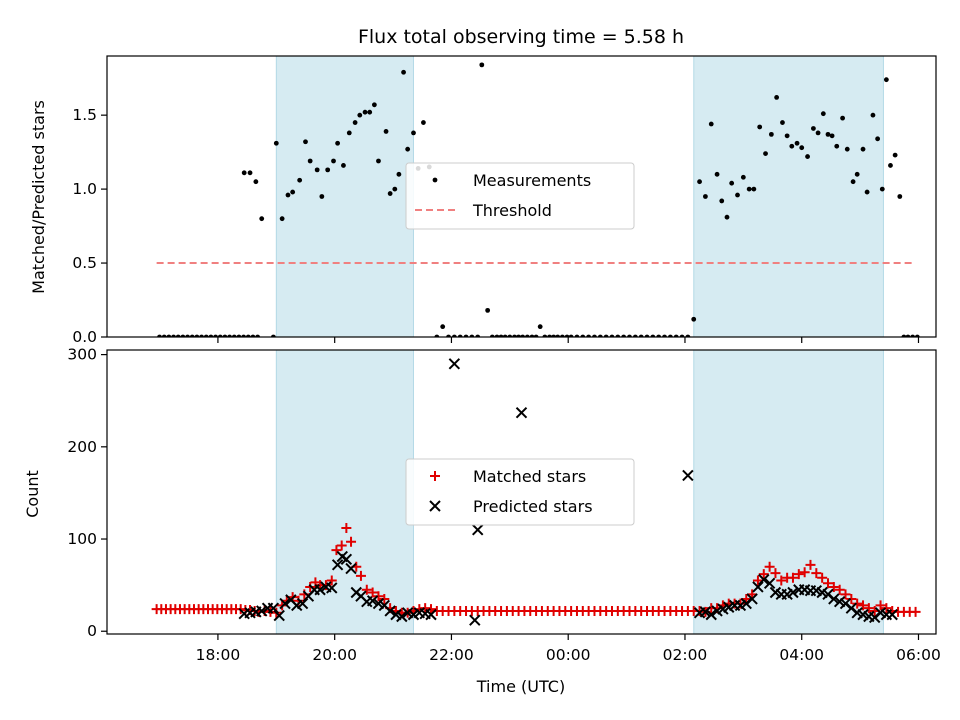 This screenshot has height=720, width=960. I want to click on top-legend: Measurements Threshold, so click(520, 196).